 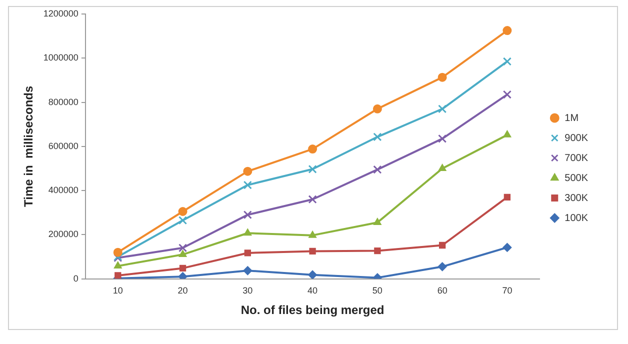 I want to click on x-tick-label: 70, so click(x=507, y=291).